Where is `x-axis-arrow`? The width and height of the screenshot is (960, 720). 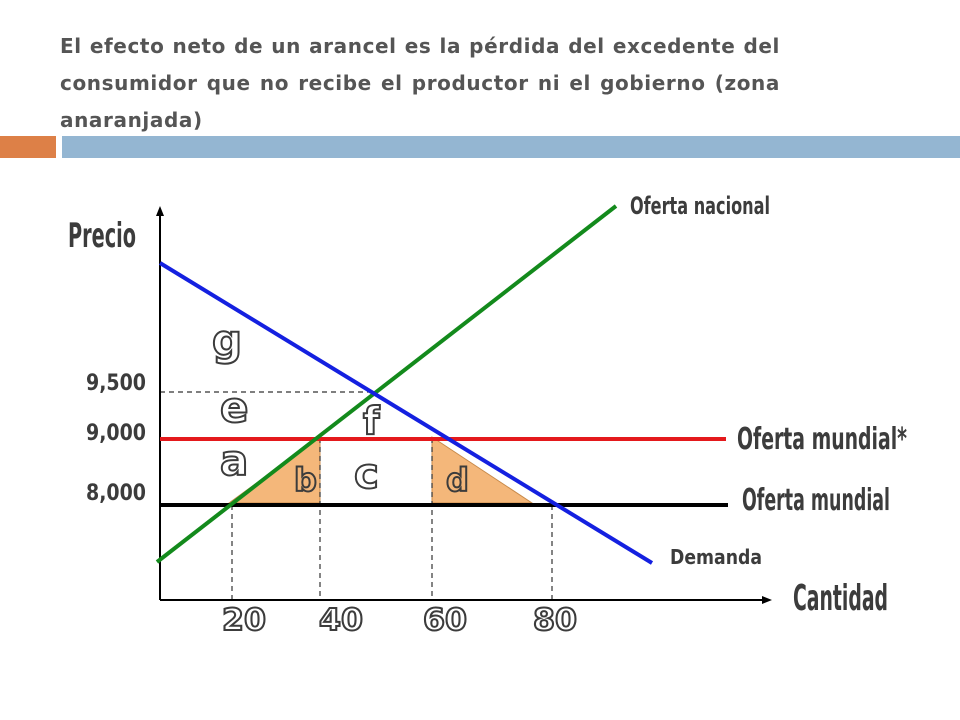 x-axis-arrow is located at coordinates (767, 600).